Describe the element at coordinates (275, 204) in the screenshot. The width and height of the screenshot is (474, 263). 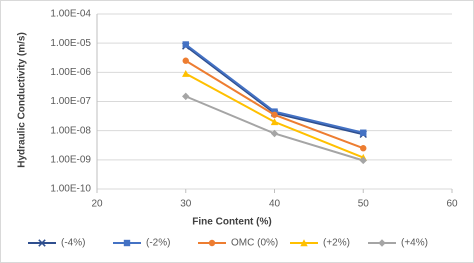
I see `x-tick-label: 40` at that location.